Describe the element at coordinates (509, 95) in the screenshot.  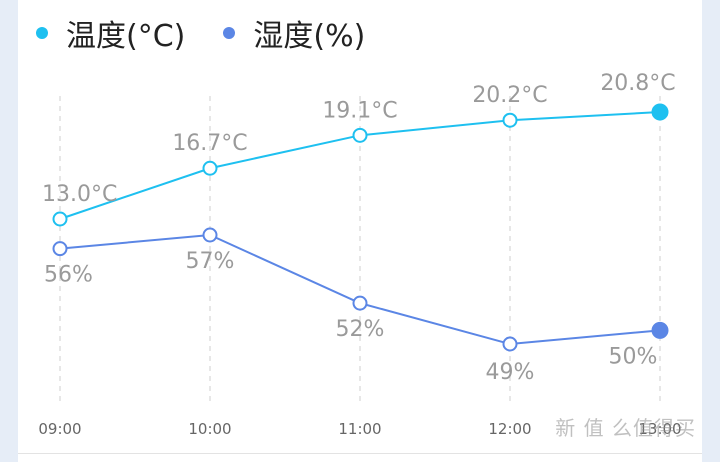
I see `data-label-temperature: 20.2°C` at that location.